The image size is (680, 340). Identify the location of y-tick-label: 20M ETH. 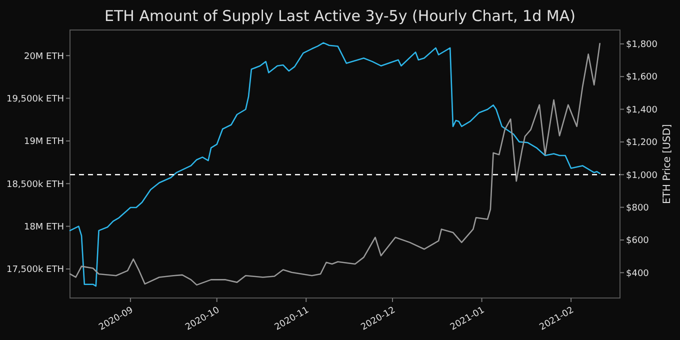
(44, 57).